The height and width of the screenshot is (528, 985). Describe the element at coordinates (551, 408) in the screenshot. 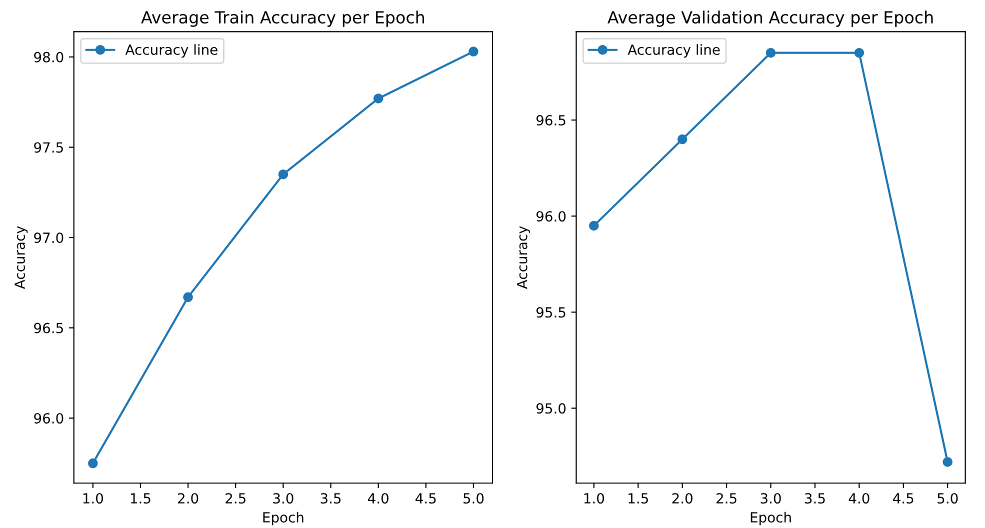

I see `y-tick-label: 95.0` at that location.